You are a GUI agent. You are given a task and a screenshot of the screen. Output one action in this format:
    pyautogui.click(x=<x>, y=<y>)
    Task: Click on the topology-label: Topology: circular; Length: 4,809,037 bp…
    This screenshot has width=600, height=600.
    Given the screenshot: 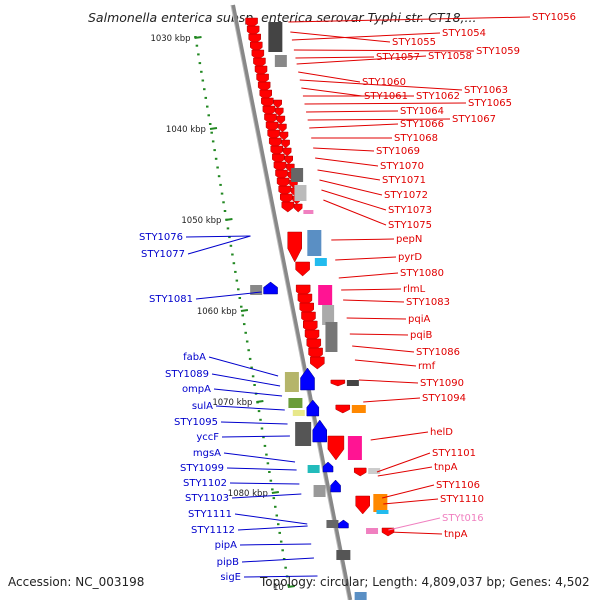 What is the action you would take?
    pyautogui.click(x=425, y=582)
    